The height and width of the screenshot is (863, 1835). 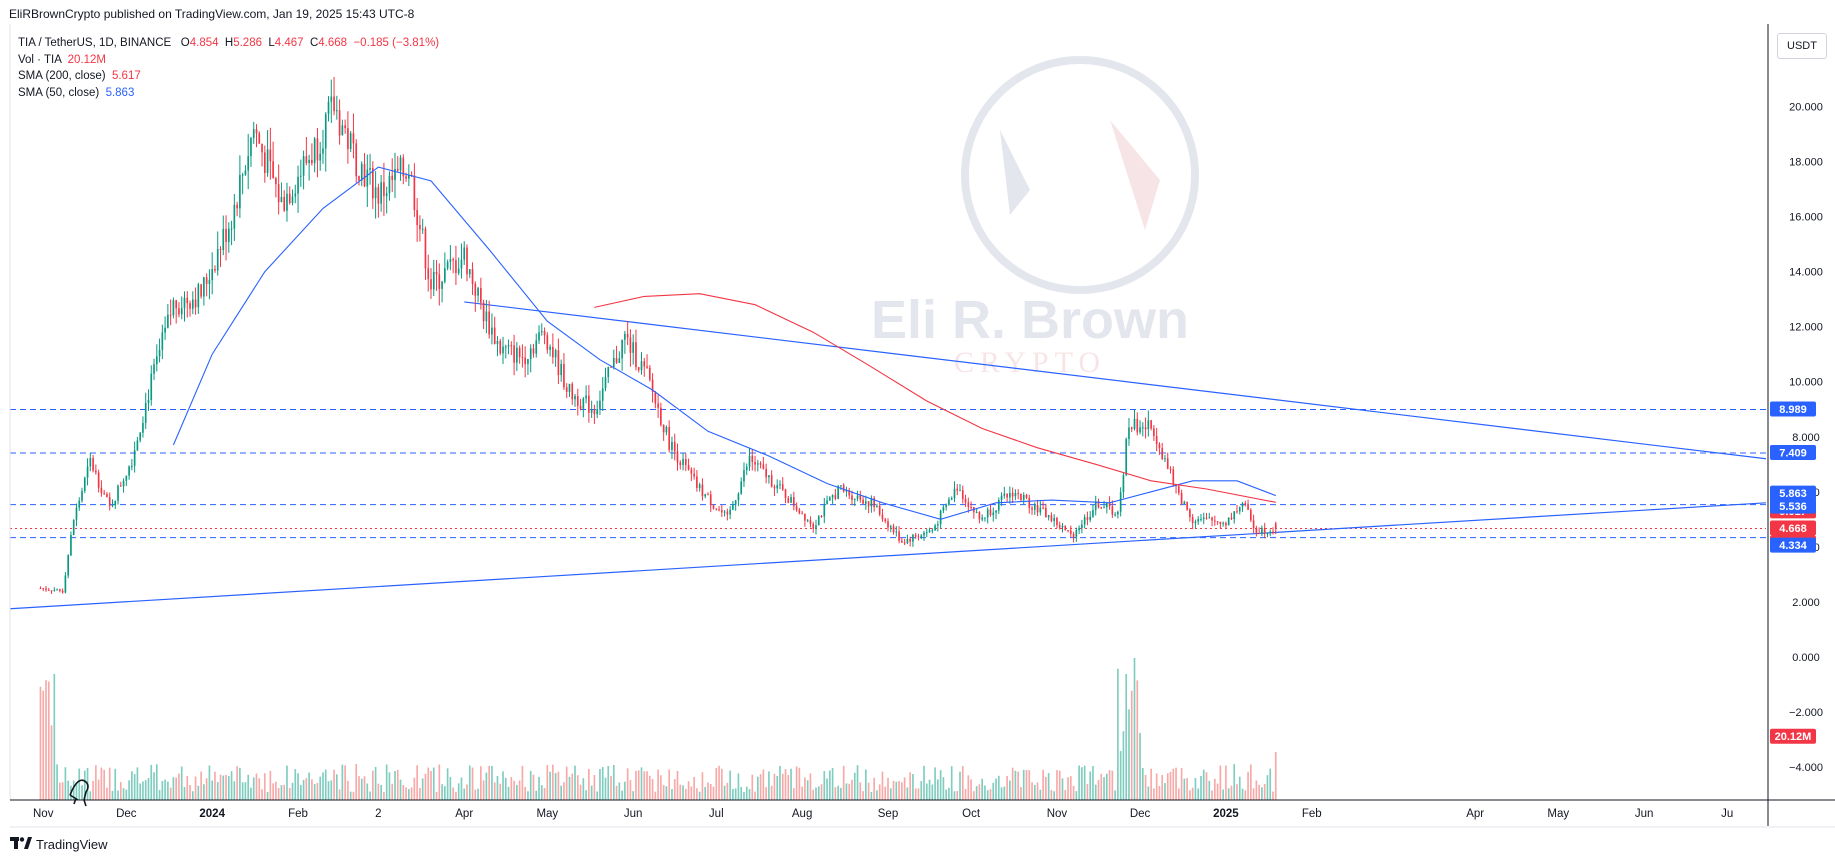 I want to click on price-label-box, so click(x=1793, y=409).